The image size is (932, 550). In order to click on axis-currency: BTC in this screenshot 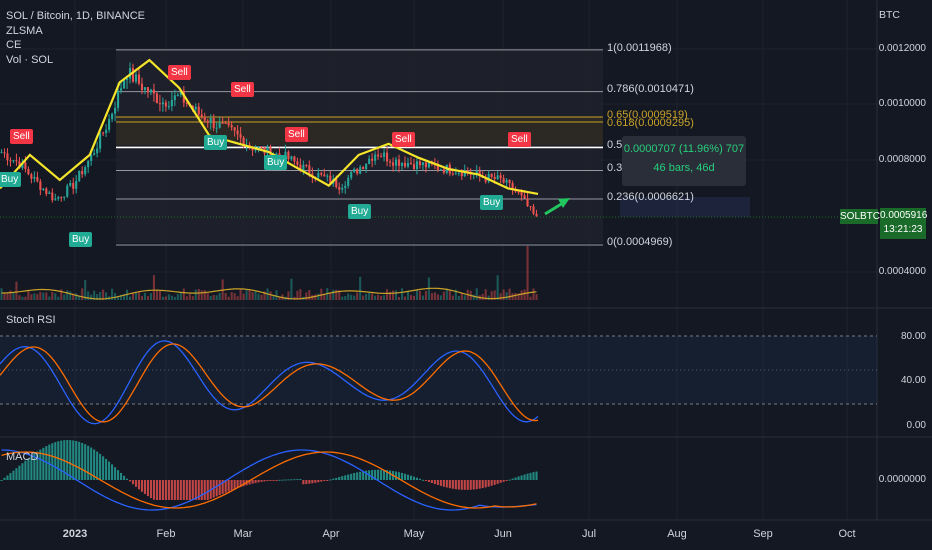, I will do `click(889, 15)`.